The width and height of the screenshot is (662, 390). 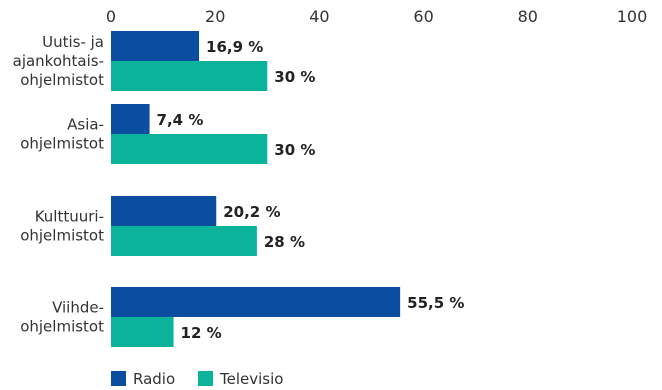 What do you see at coordinates (111, 16) in the screenshot?
I see `x-tick-label: 0` at bounding box center [111, 16].